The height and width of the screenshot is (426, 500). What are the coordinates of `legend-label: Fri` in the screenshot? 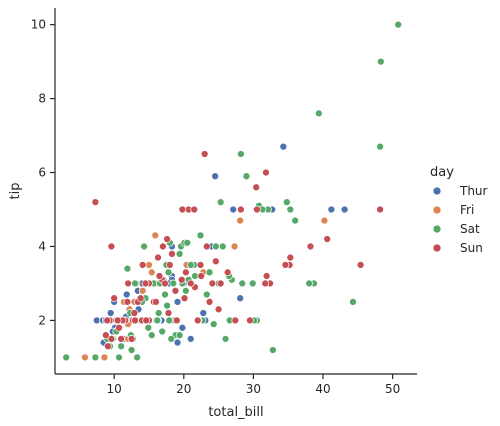 It's located at (467, 210).